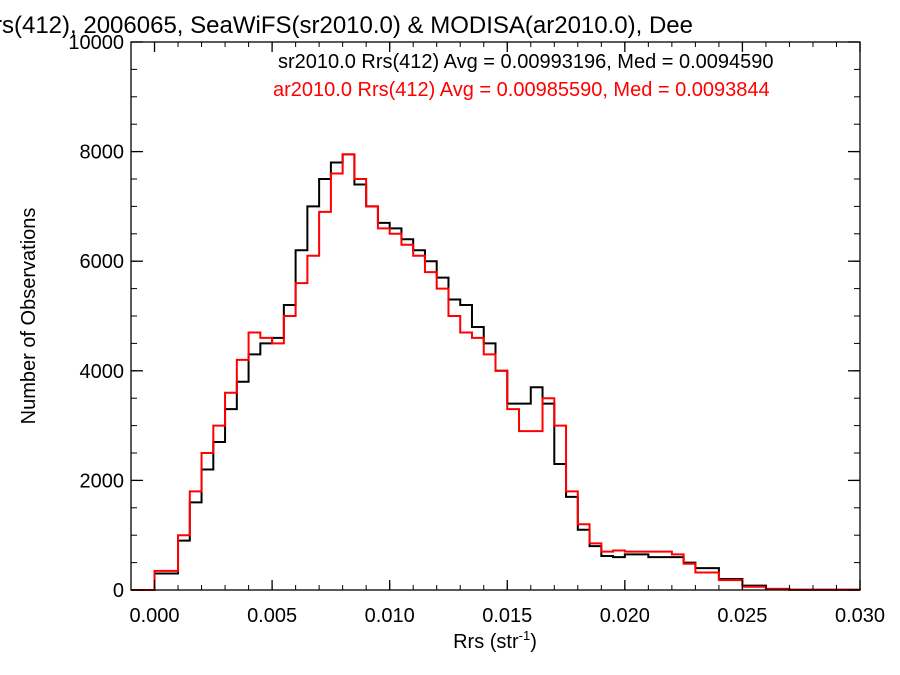  Describe the element at coordinates (96, 43) in the screenshot. I see `y-tick-label: 10000` at that location.